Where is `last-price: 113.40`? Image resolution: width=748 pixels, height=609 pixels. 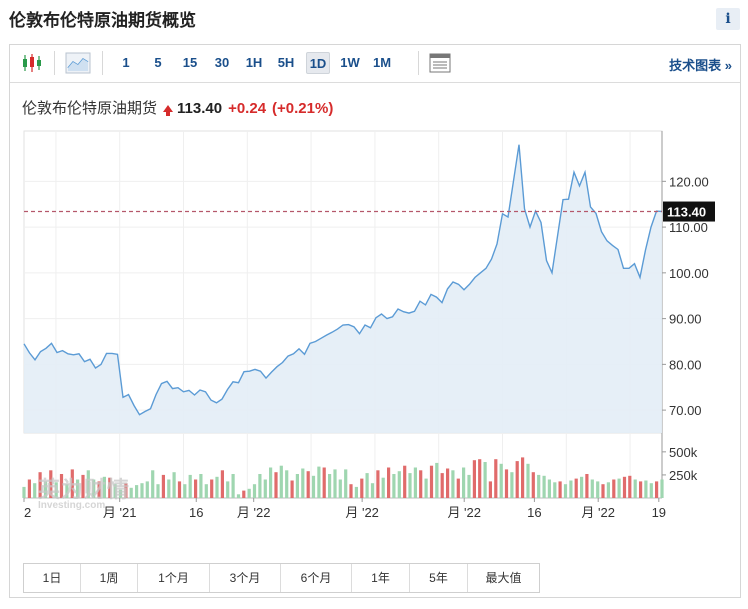 last-price: 113.40 is located at coordinates (200, 108).